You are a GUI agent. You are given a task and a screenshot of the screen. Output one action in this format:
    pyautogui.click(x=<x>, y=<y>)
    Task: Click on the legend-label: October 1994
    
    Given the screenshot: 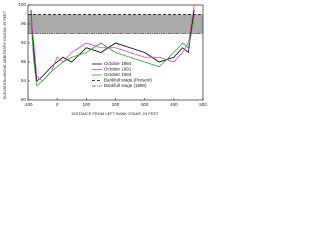 What is the action you would take?
    pyautogui.click(x=118, y=74)
    